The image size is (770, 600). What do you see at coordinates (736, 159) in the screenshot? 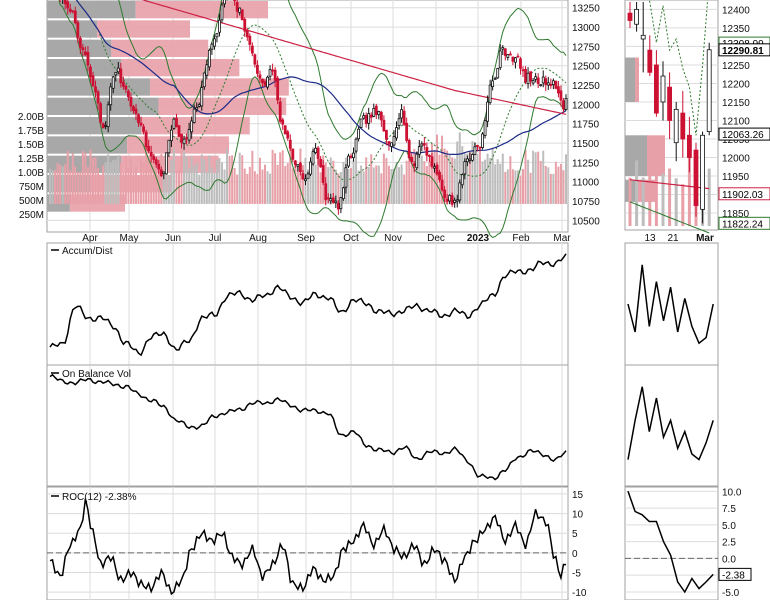
I see `zoom-price-tick-label: 12000` at bounding box center [736, 159].